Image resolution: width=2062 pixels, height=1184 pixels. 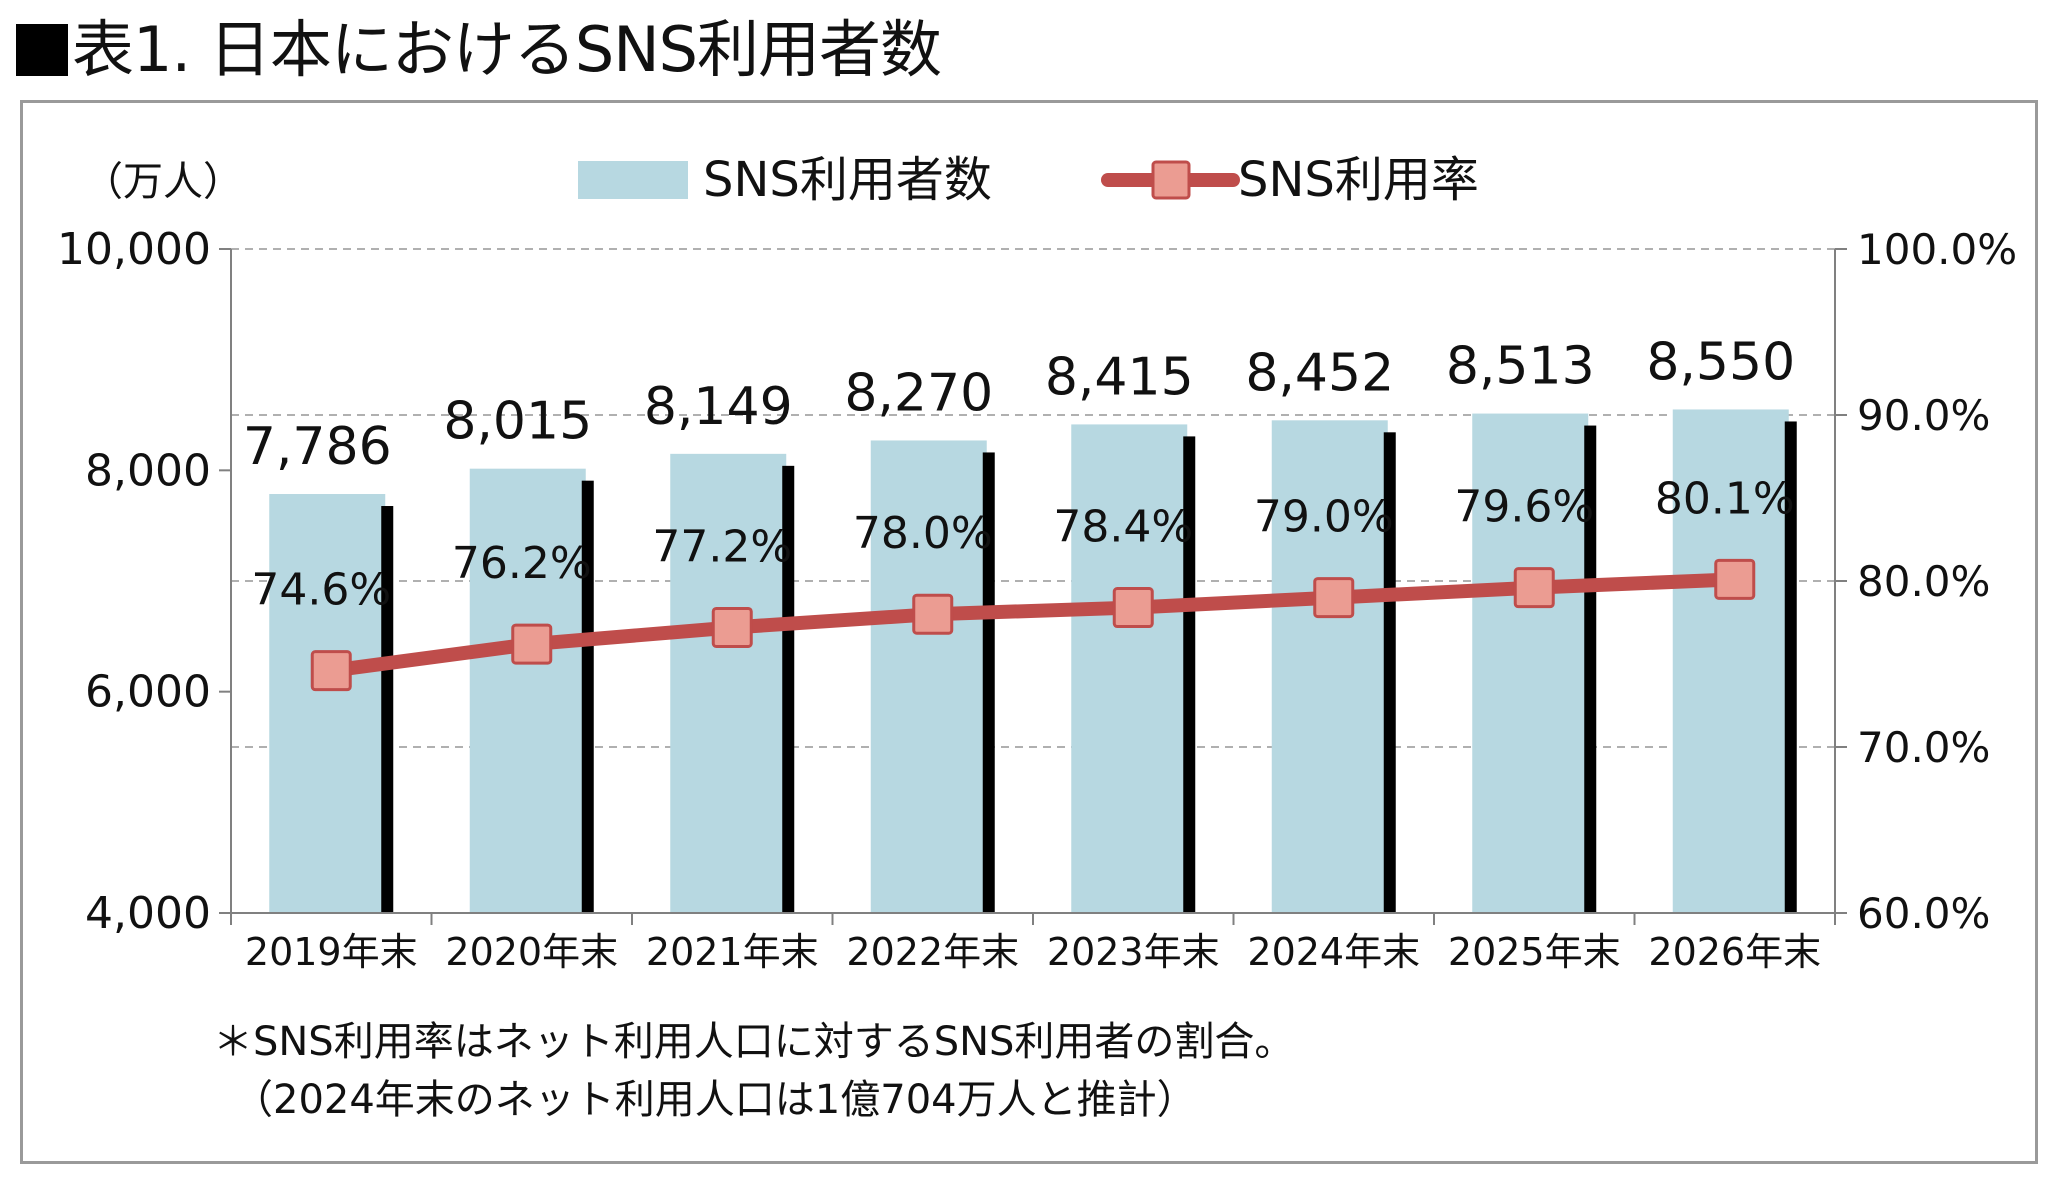 What do you see at coordinates (722, 546) in the screenshot?
I see `data-label-usage-rate: 77.2%` at bounding box center [722, 546].